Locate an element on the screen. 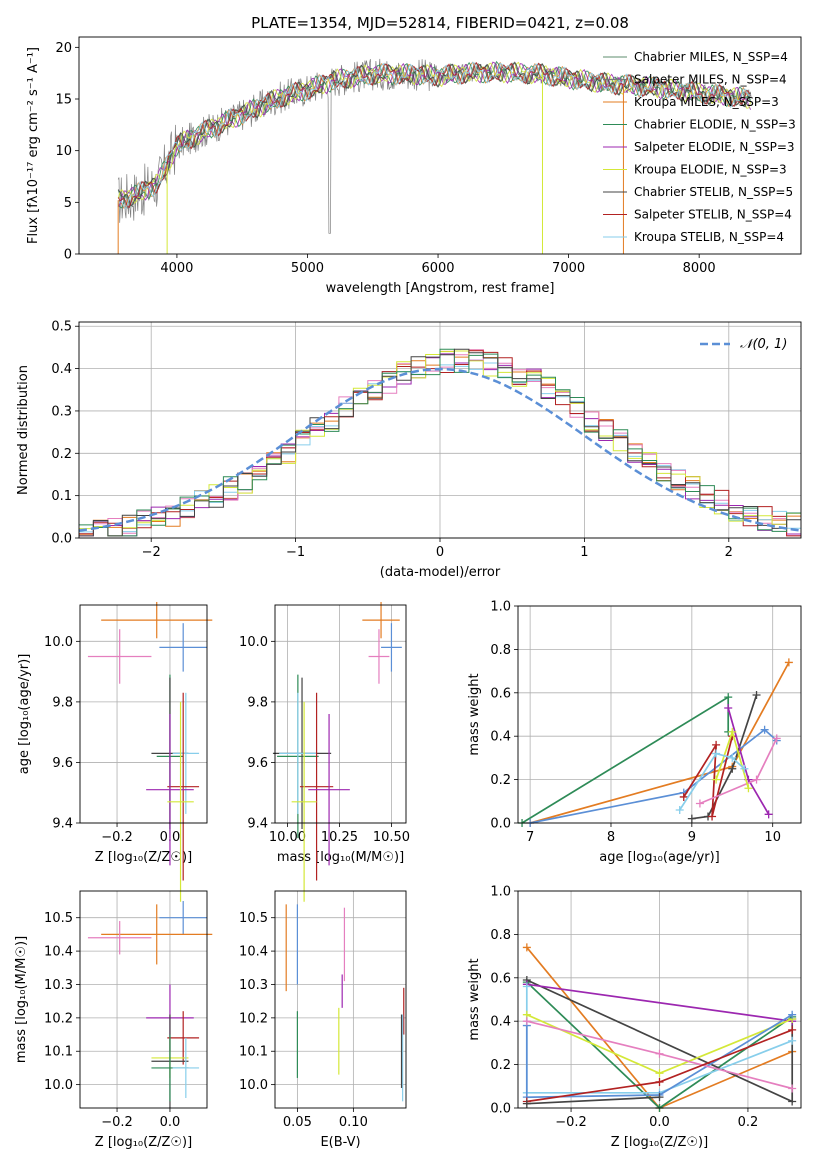 The image size is (819, 1170). y-tick-label: 20 is located at coordinates (63, 48).